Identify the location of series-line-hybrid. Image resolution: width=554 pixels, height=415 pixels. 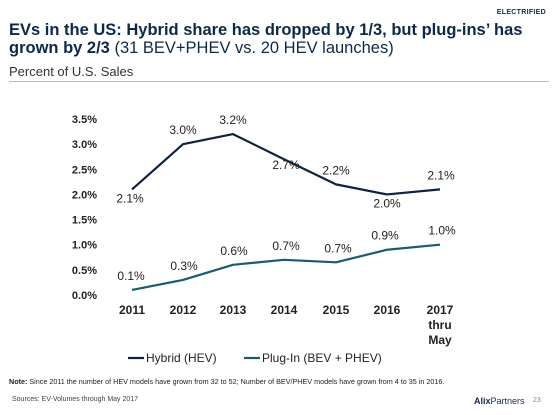
(286, 164).